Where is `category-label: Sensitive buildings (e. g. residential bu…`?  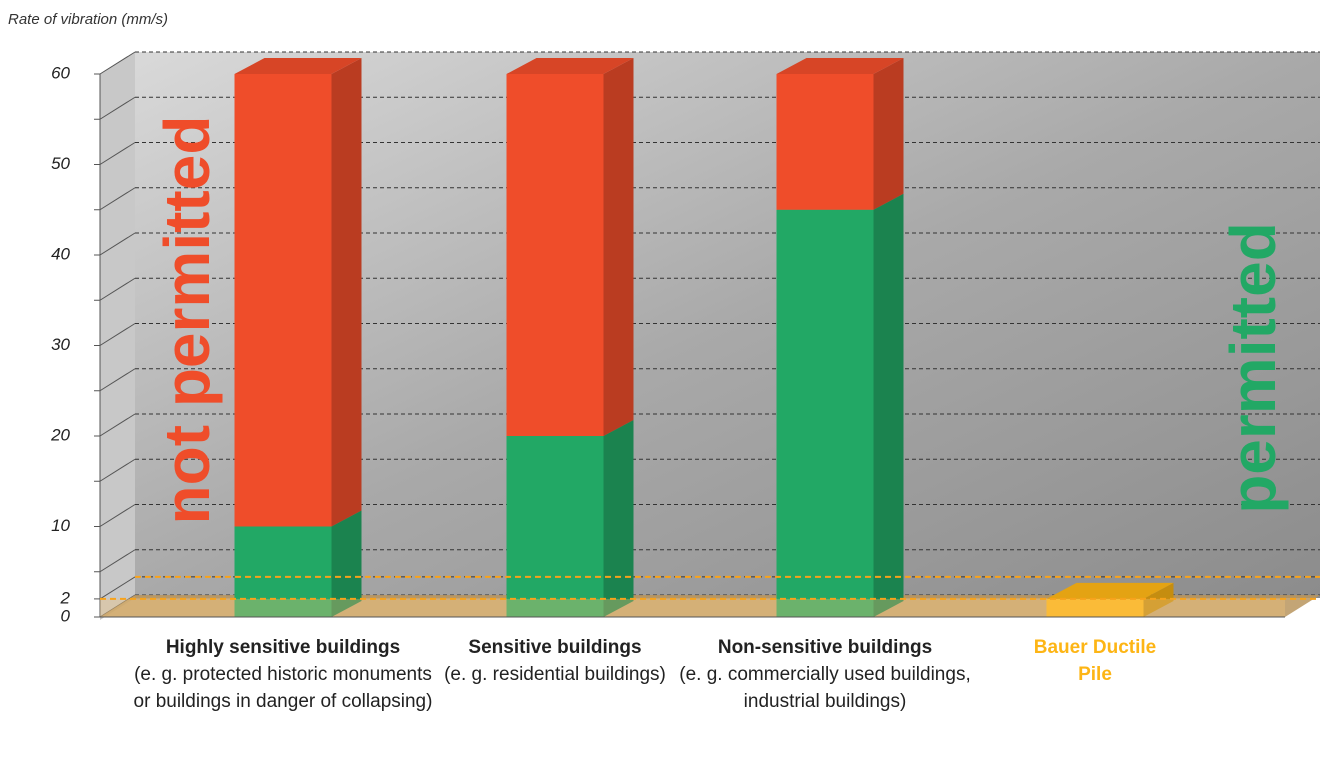 category-label: Sensitive buildings (e. g. residential bu… is located at coordinates (555, 661).